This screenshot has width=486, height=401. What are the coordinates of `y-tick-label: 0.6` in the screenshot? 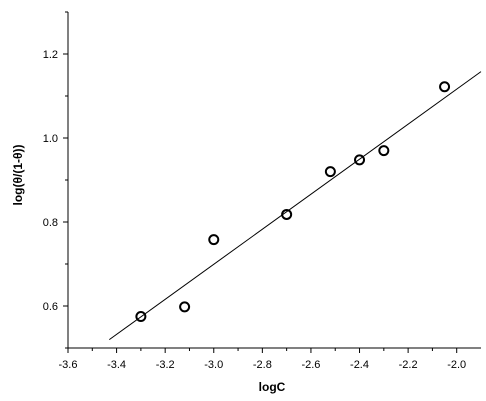 It's located at (50, 307).